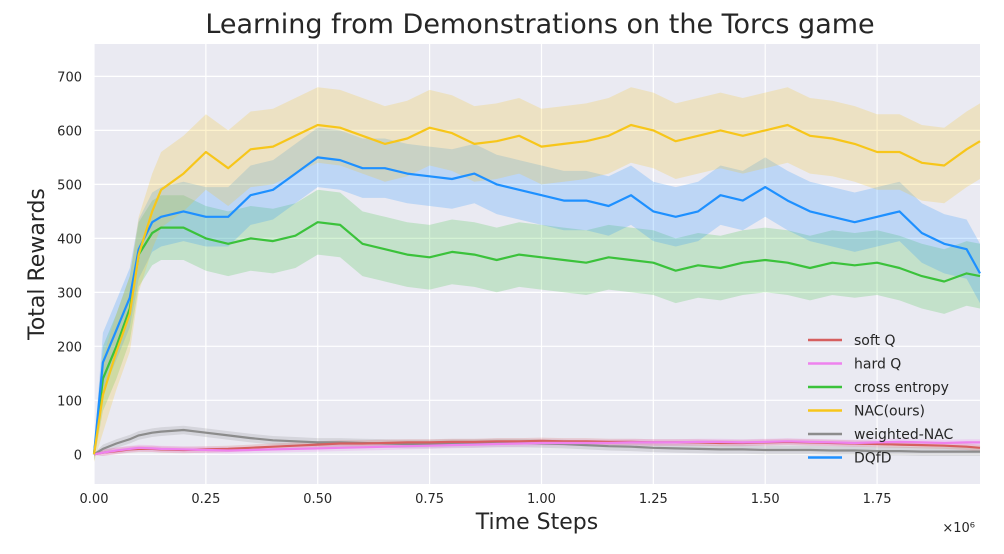 The height and width of the screenshot is (554, 1004). What do you see at coordinates (653, 499) in the screenshot?
I see `x-tick-label: 1.25` at bounding box center [653, 499].